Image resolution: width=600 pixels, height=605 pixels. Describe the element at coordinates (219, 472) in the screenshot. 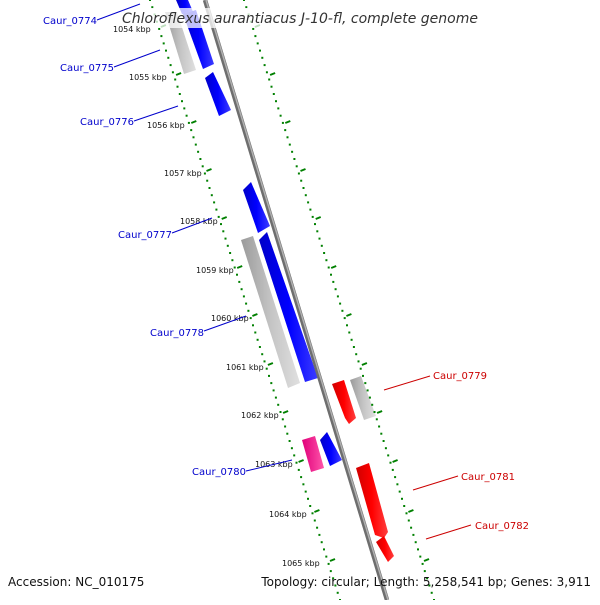

I see `gene-label-caur-0780: Caur_0780` at that location.